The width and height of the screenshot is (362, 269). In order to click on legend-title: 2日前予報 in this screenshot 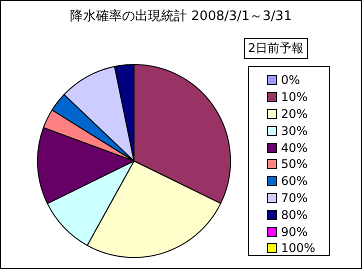, I will do `click(276, 48)`.